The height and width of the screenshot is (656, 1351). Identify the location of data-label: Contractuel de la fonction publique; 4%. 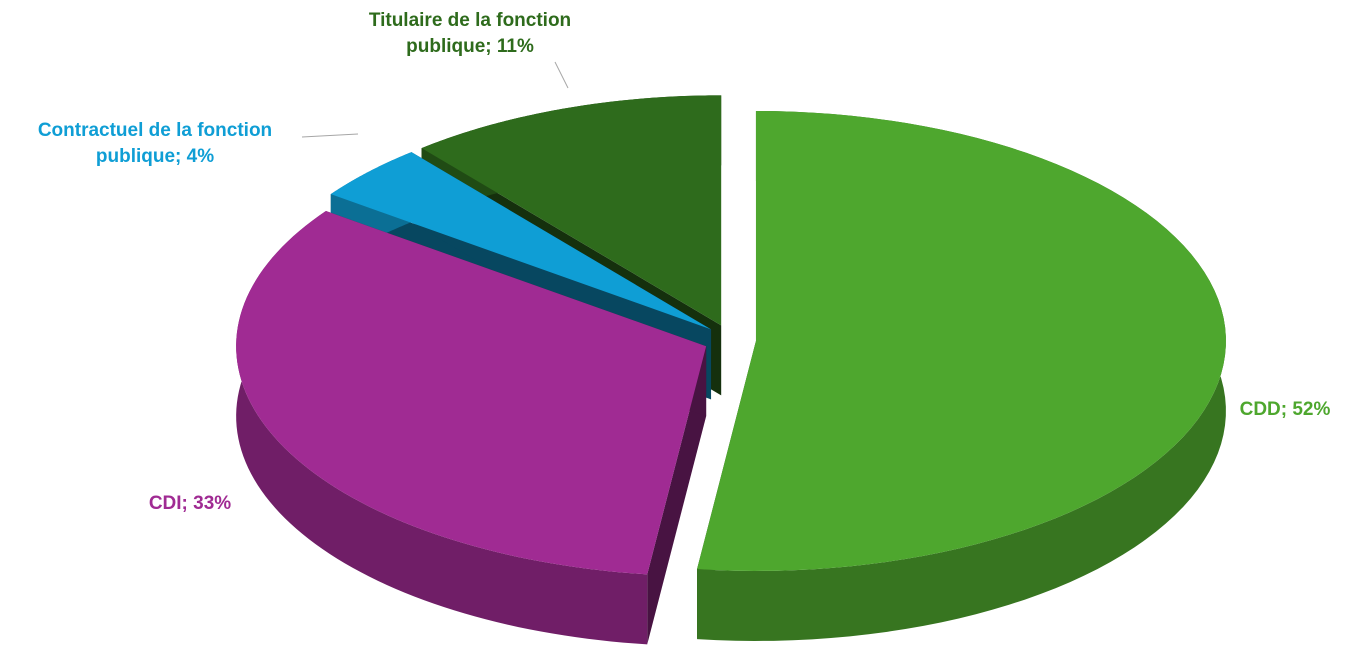
(155, 143).